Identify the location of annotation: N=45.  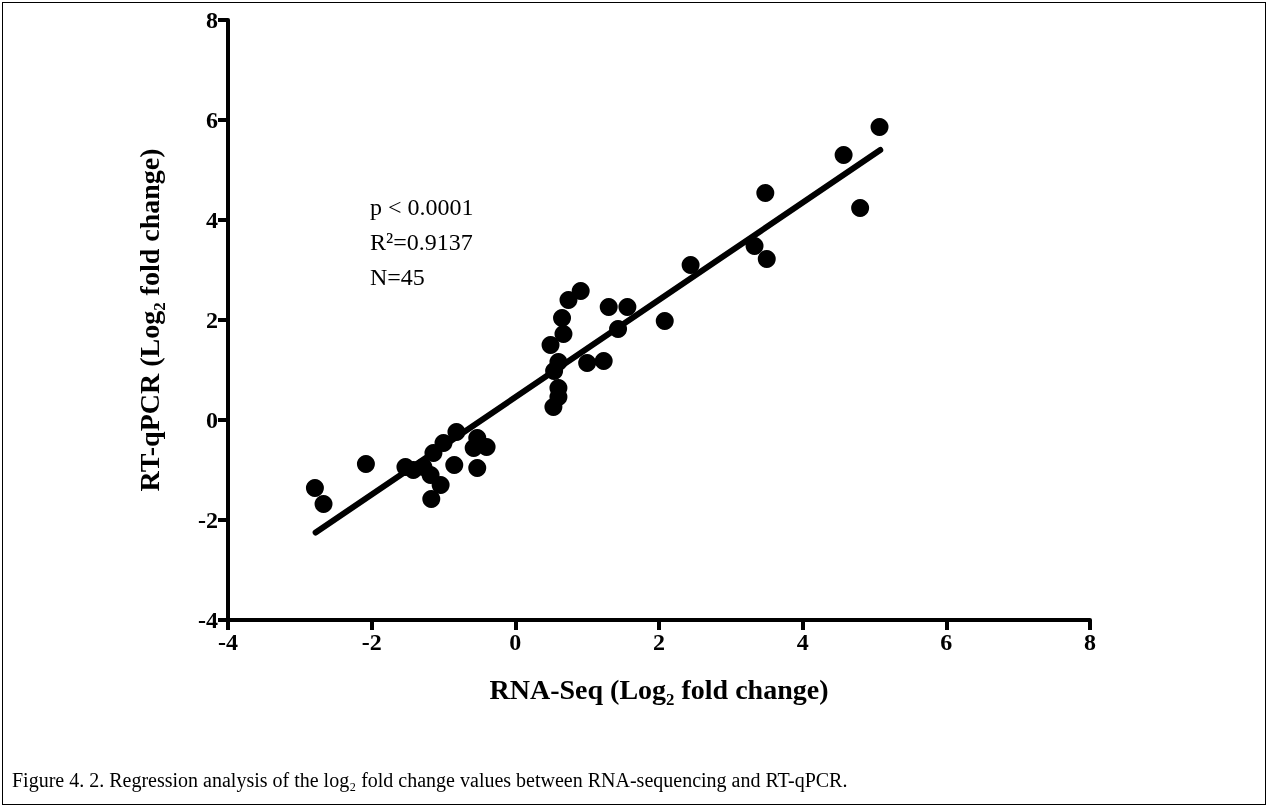
(397, 277).